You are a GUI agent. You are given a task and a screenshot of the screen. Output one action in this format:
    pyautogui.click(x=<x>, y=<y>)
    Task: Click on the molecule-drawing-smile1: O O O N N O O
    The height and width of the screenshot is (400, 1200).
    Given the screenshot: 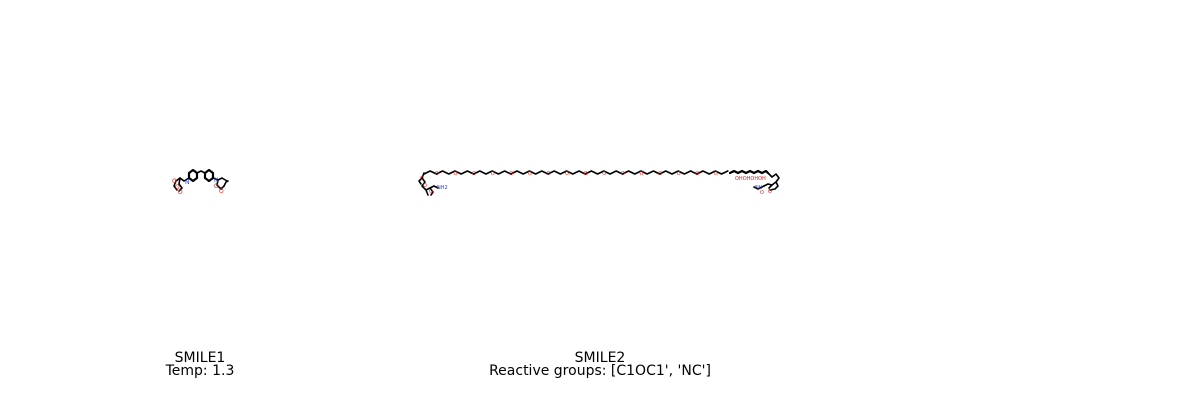 What is the action you would take?
    pyautogui.click(x=200, y=182)
    